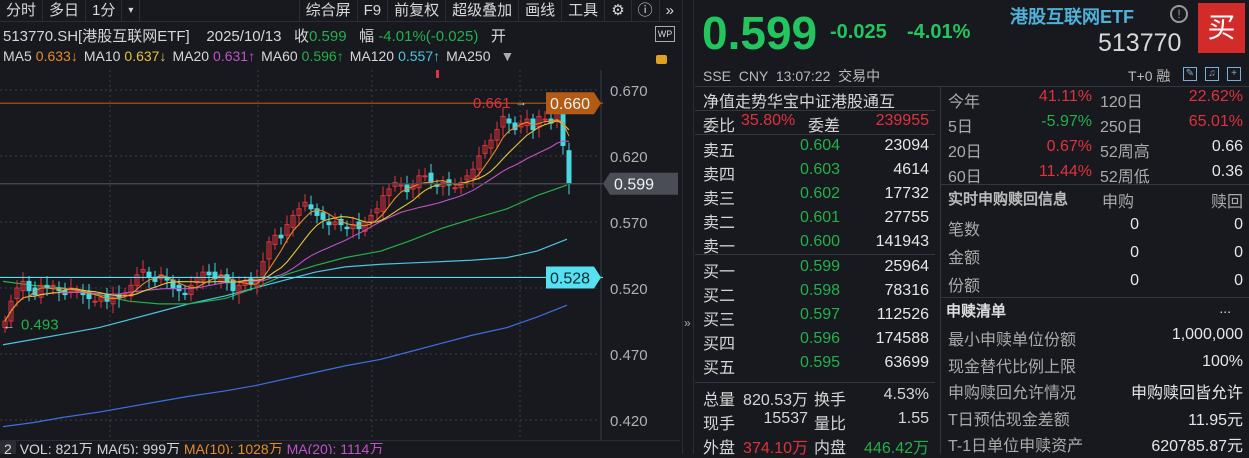  I want to click on price-level-label: 0.599, so click(634, 185).